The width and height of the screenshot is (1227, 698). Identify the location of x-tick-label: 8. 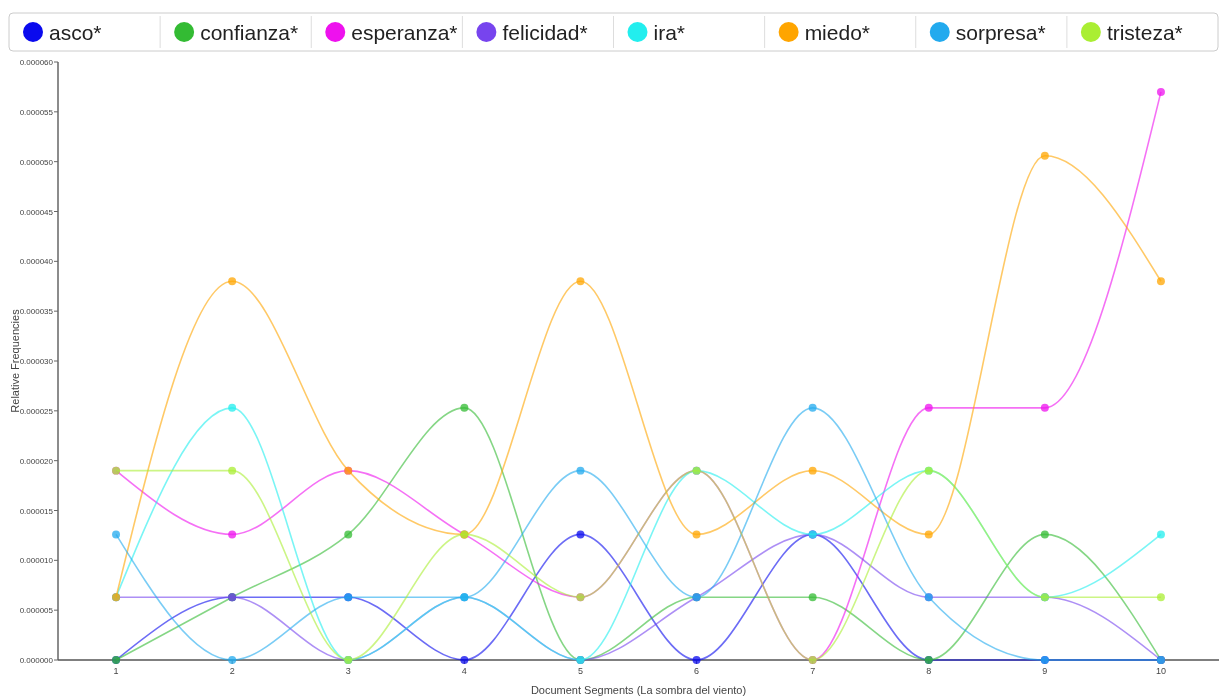
(929, 671).